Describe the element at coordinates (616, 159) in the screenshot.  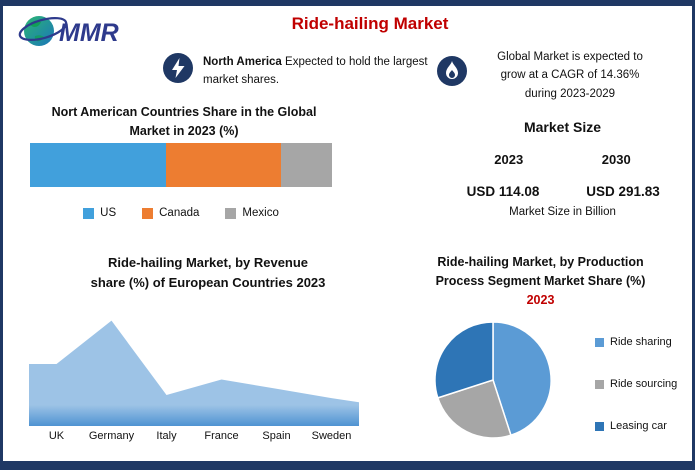
I see `market-size-year-2030: 2030` at that location.